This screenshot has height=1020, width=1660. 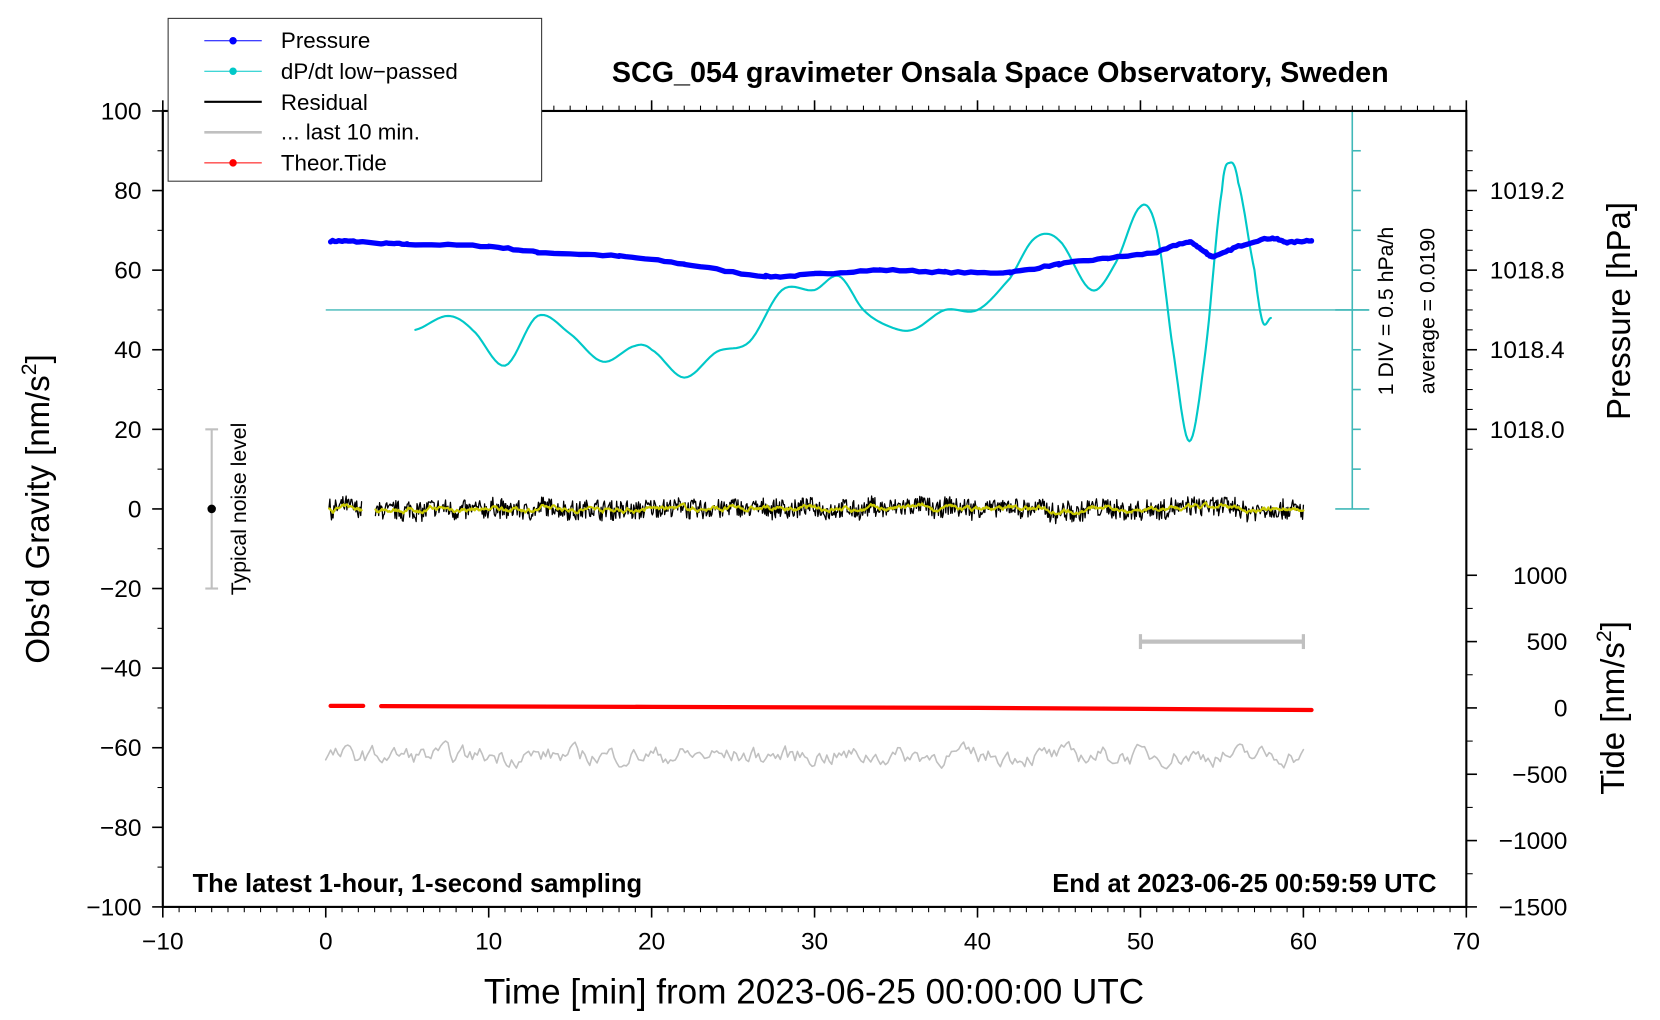 What do you see at coordinates (324, 102) in the screenshot?
I see `legend-label-residual: Residual` at bounding box center [324, 102].